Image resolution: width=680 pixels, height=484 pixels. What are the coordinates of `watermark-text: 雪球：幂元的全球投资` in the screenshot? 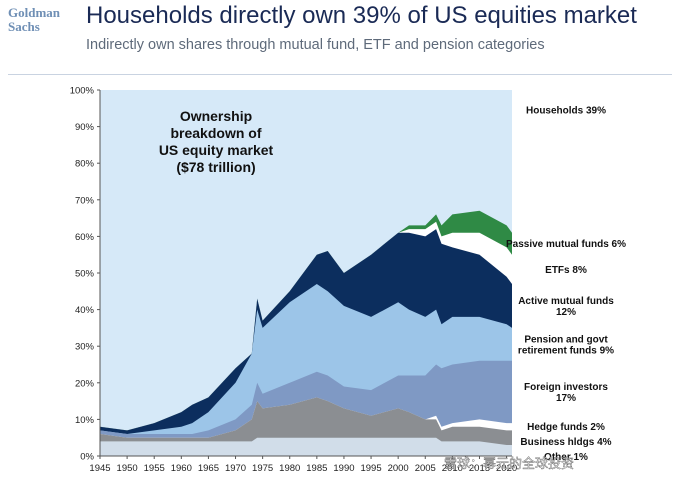 It's located at (509, 464).